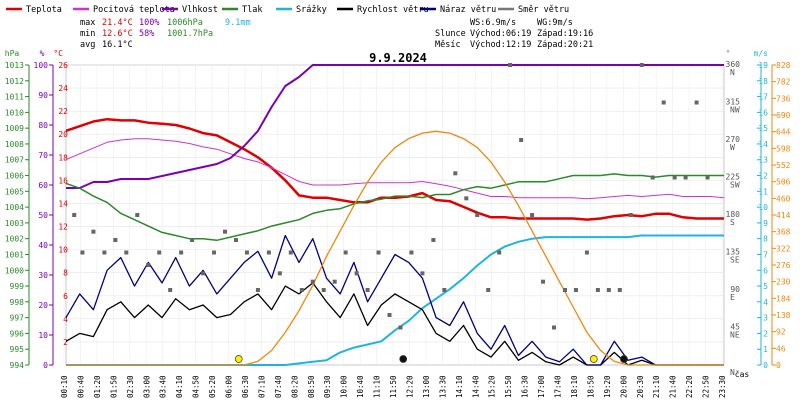 This screenshot has height=404, width=800. I want to click on tick-label-pressure: 1004, so click(14, 207).